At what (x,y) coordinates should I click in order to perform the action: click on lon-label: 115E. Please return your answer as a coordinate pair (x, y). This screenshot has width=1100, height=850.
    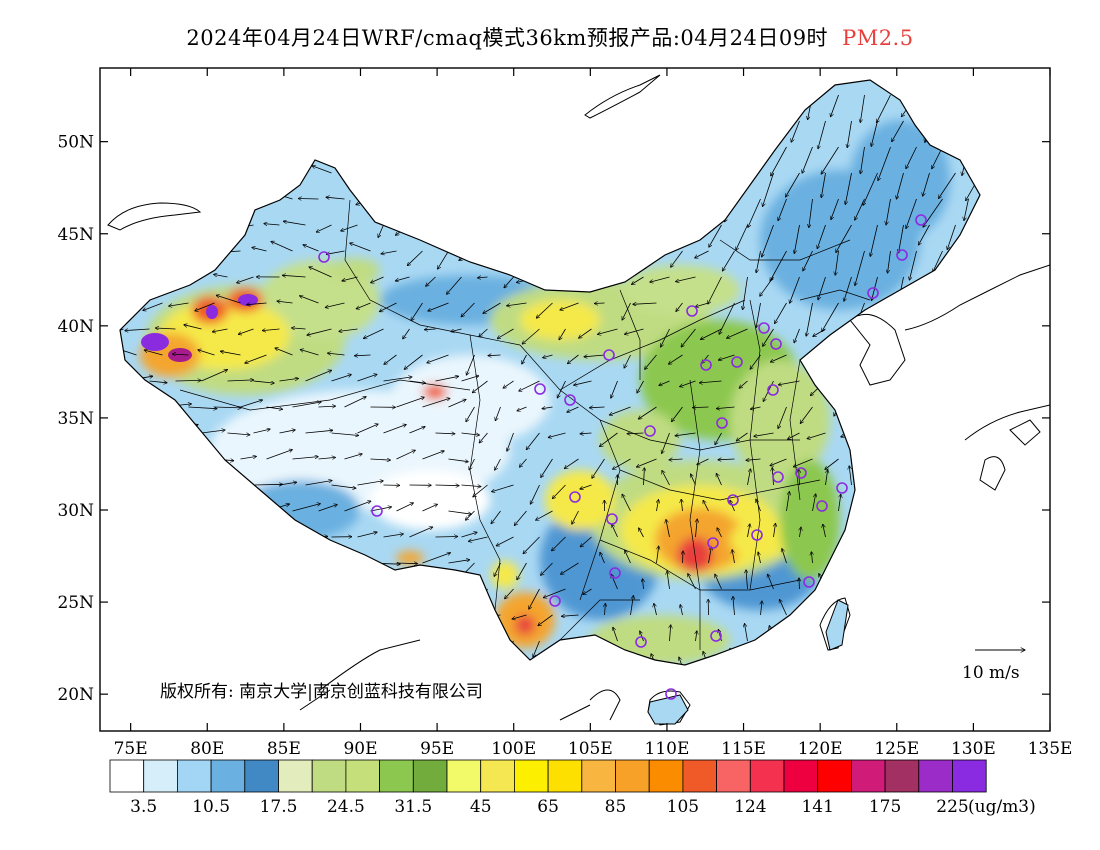
    Looking at the image, I should click on (743, 749).